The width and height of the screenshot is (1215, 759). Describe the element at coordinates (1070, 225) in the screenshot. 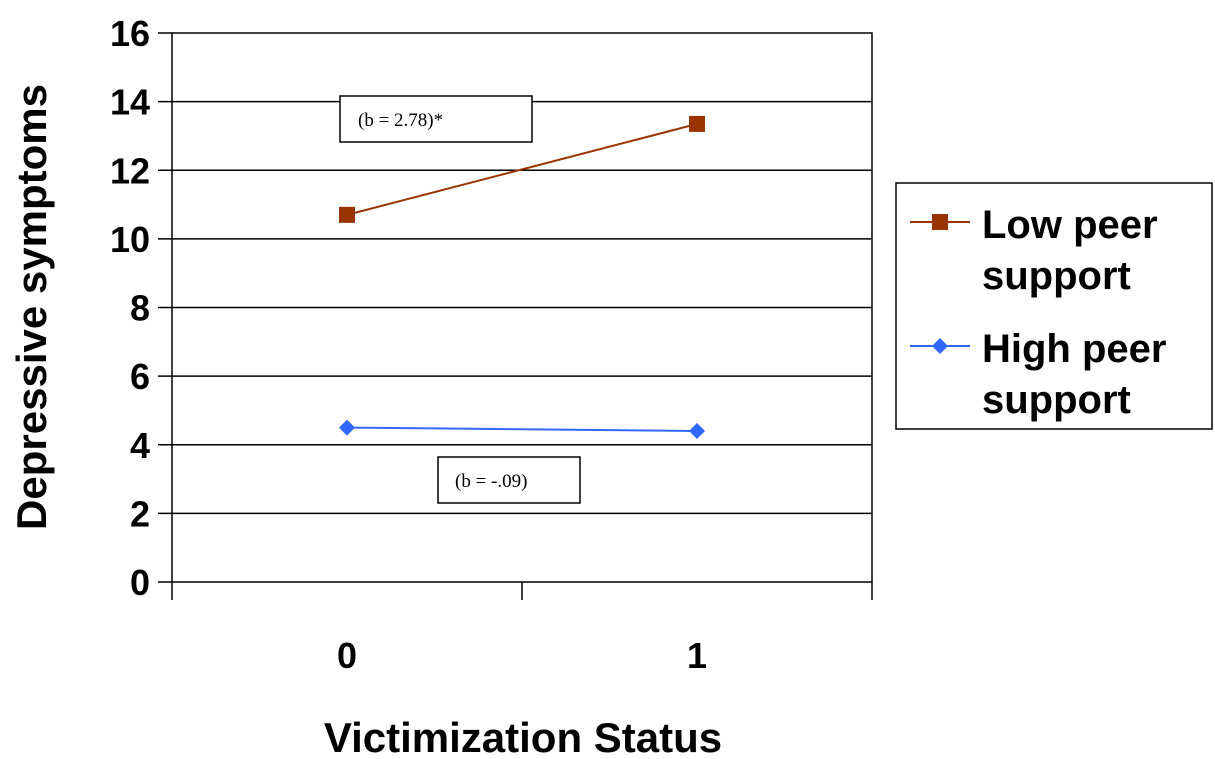

I see `legend-label-low-1: Low peer` at that location.